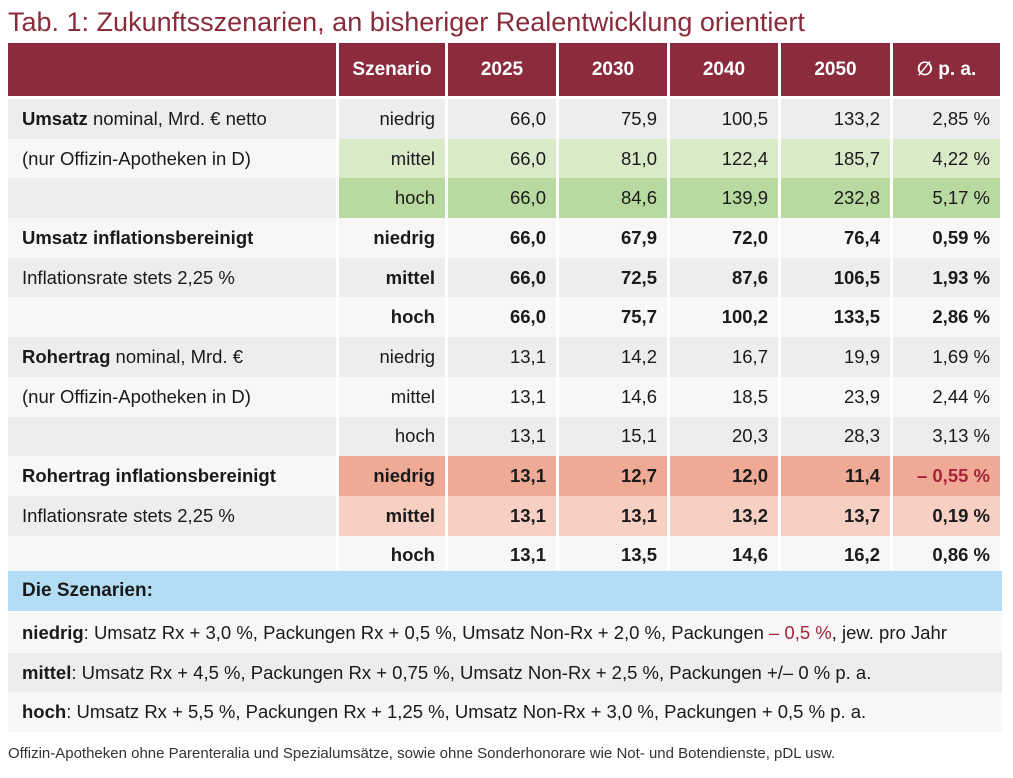 The height and width of the screenshot is (778, 1013). I want to click on cell-avg: 3,13 %, so click(946, 436).